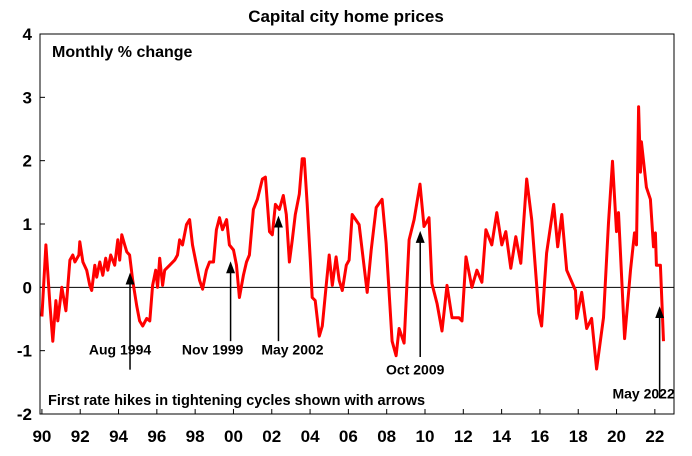 Image resolution: width=692 pixels, height=456 pixels. Describe the element at coordinates (271, 436) in the screenshot. I see `x-tick-label: 02` at that location.